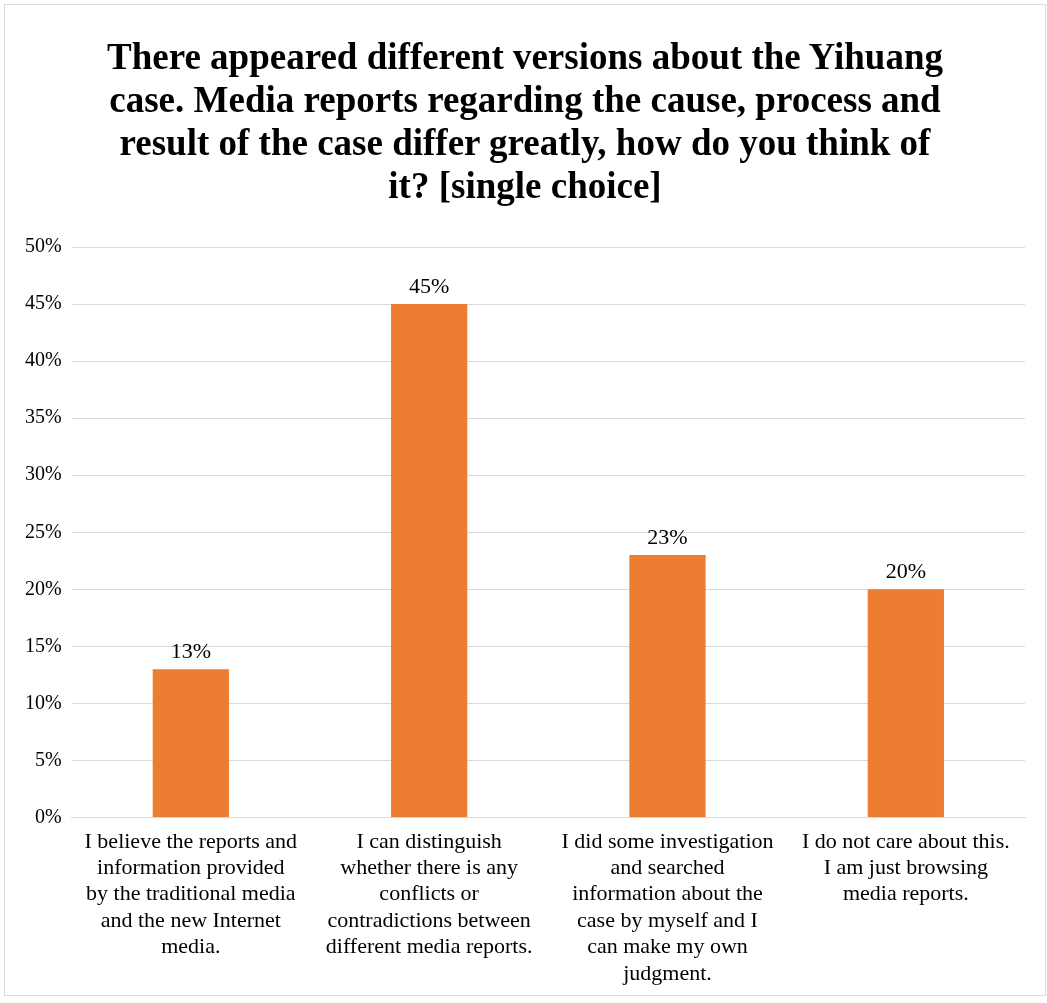 The width and height of the screenshot is (1047, 1003). What do you see at coordinates (43, 587) in the screenshot?
I see `y-tick-label: 20%` at bounding box center [43, 587].